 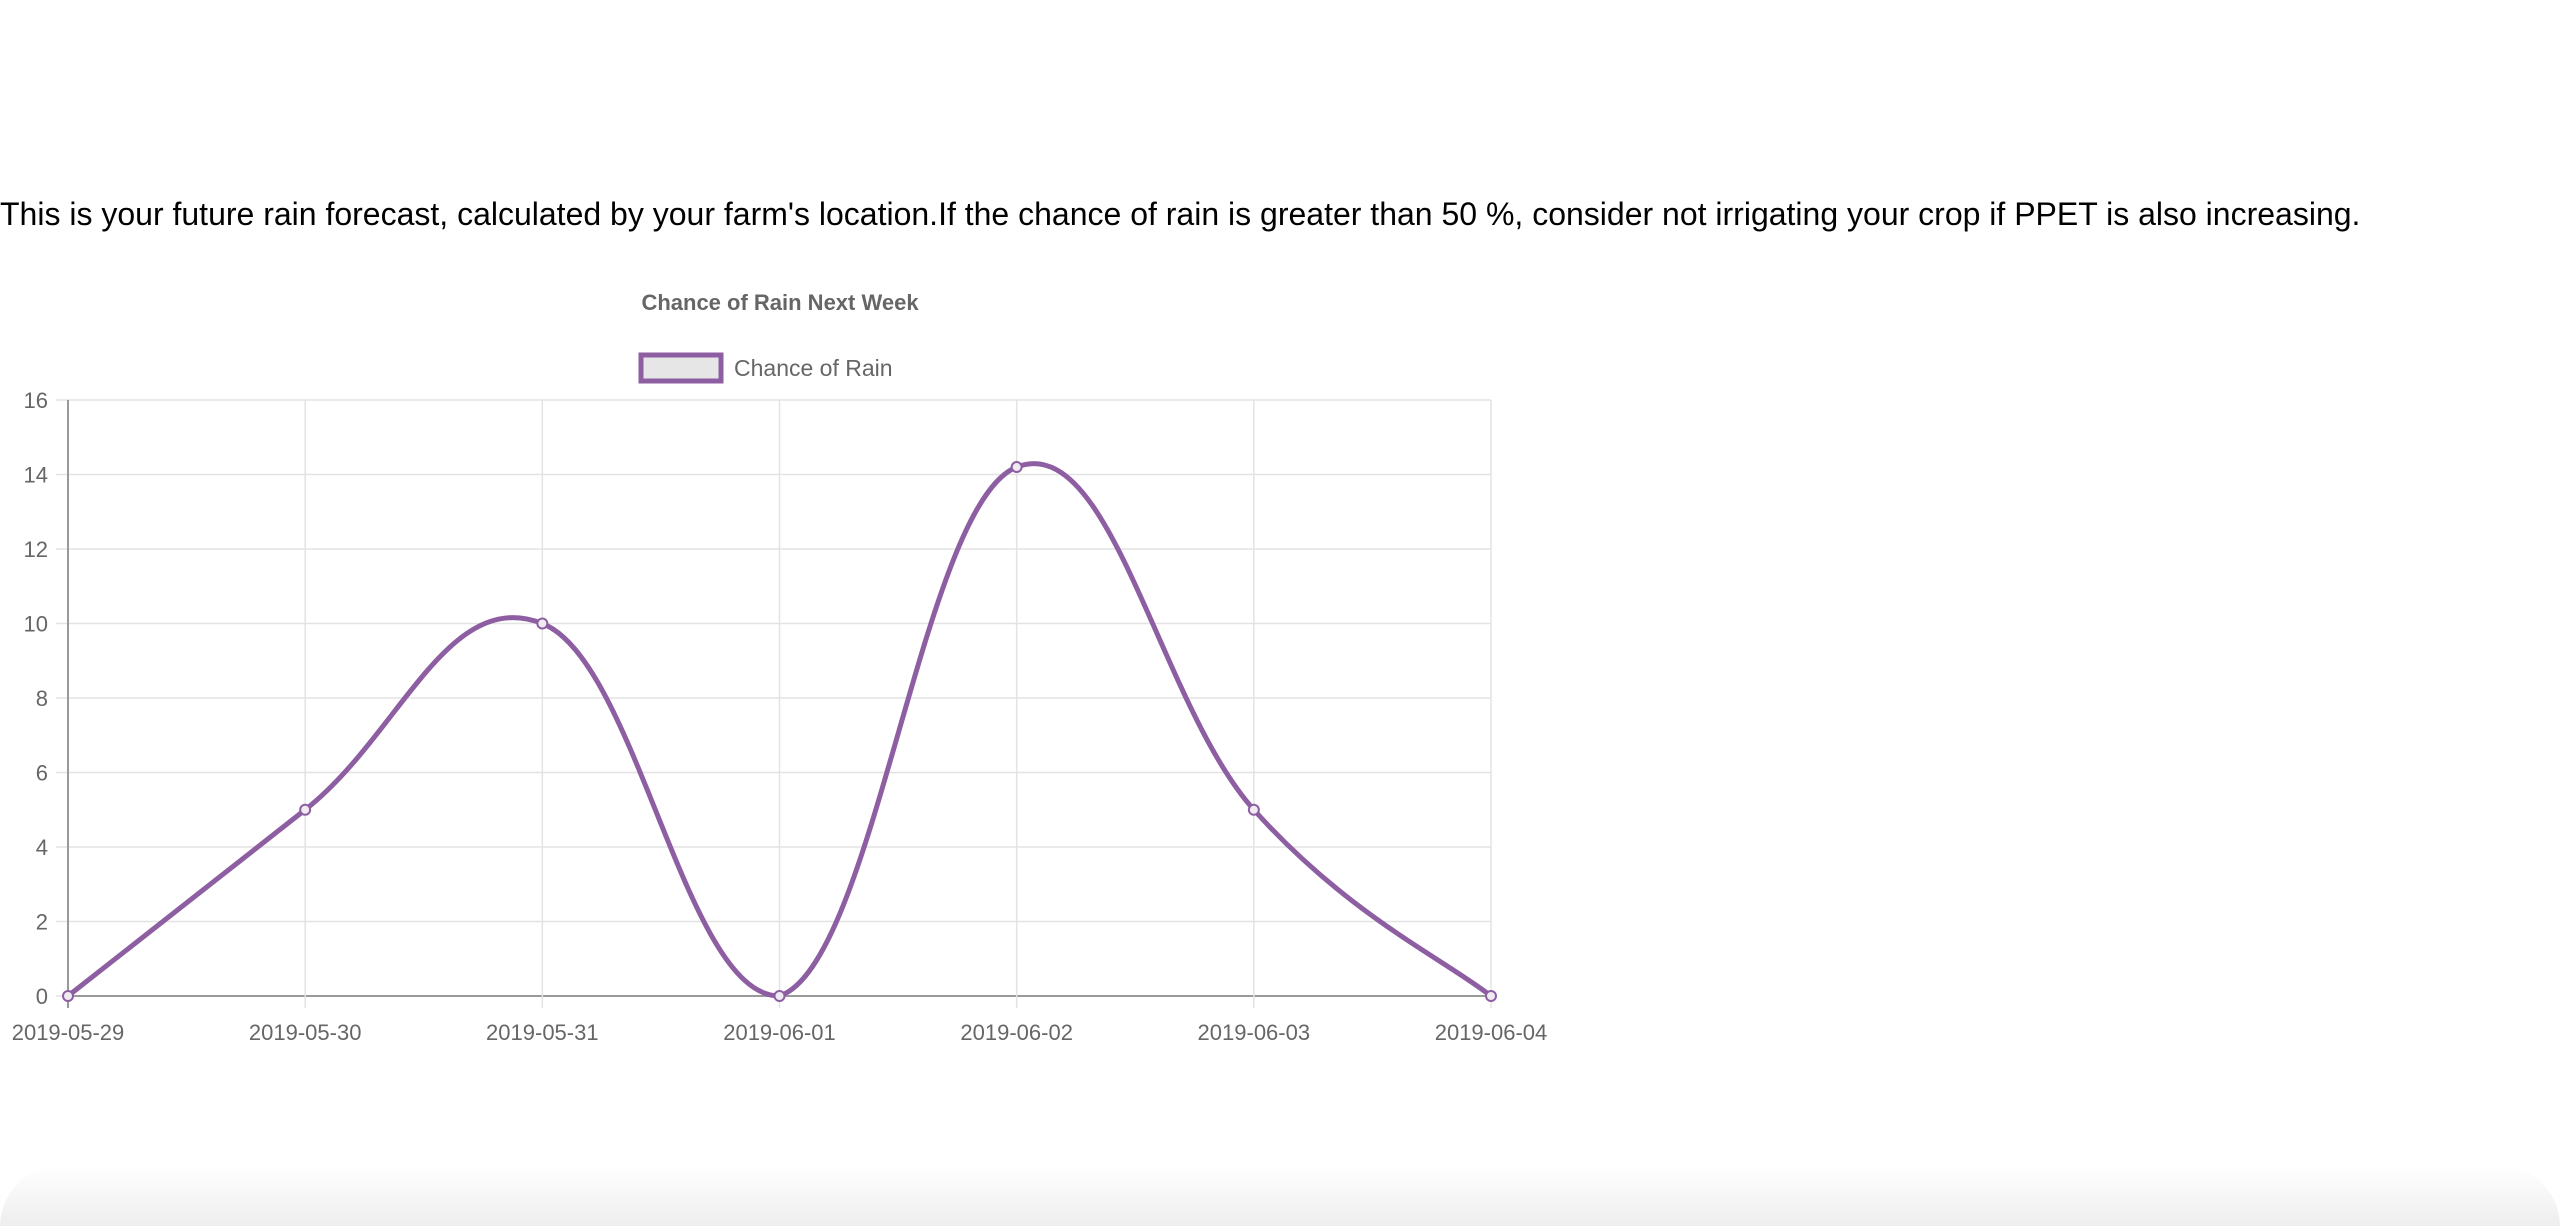 What do you see at coordinates (1016, 1032) in the screenshot?
I see `x-tick-label: 2019-06-02` at bounding box center [1016, 1032].